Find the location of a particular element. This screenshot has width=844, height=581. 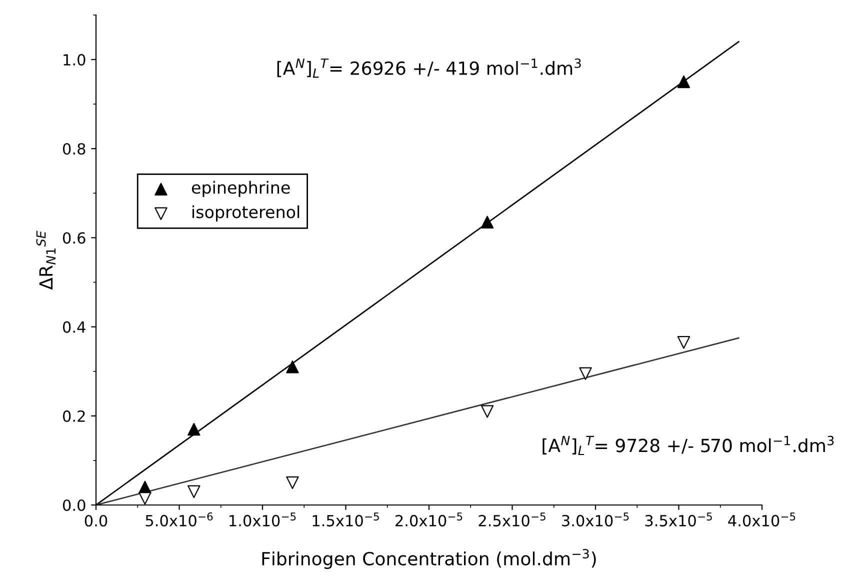

text: [A$^{N}$]$_{L}$$^{T}$= 26926 +/- 419 mol$^{−1}$.dm$^{3}$ is located at coordinates (429, 68).